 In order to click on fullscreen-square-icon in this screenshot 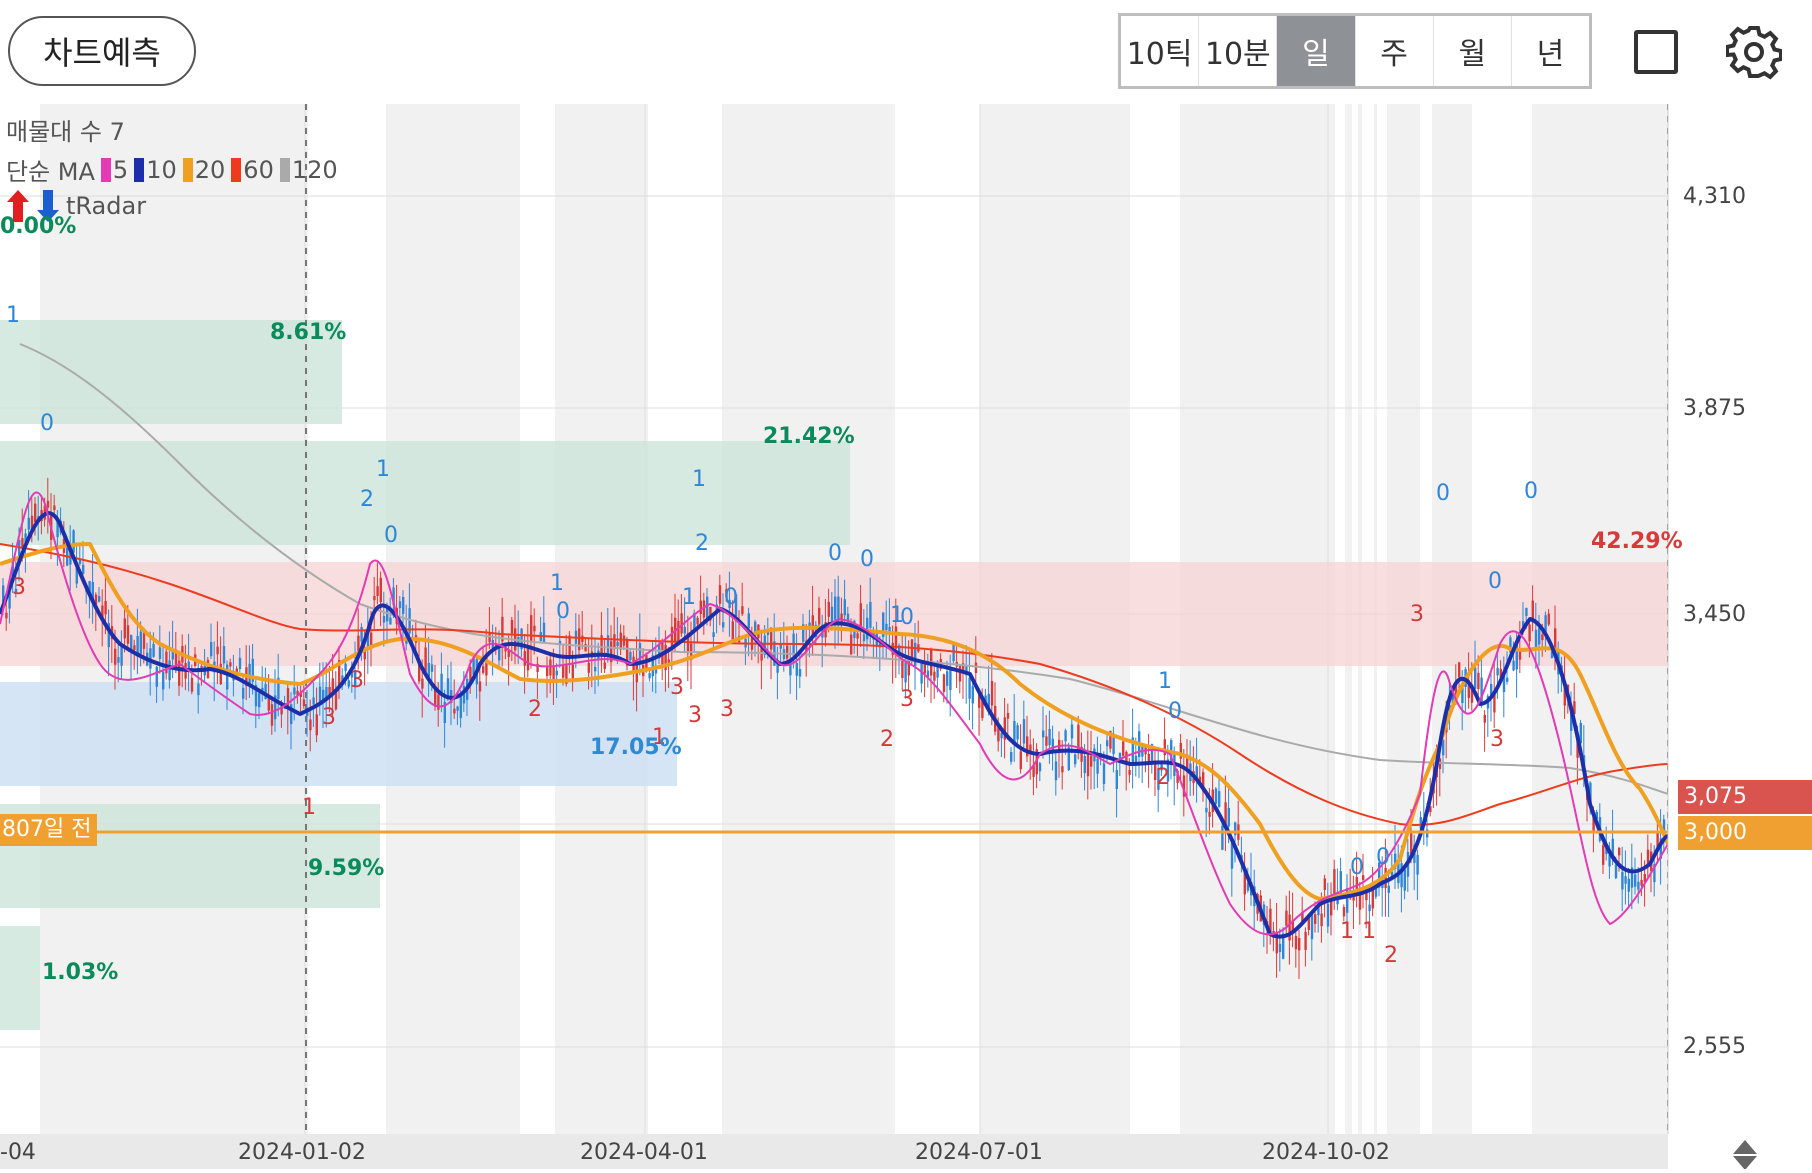, I will do `click(1656, 52)`.